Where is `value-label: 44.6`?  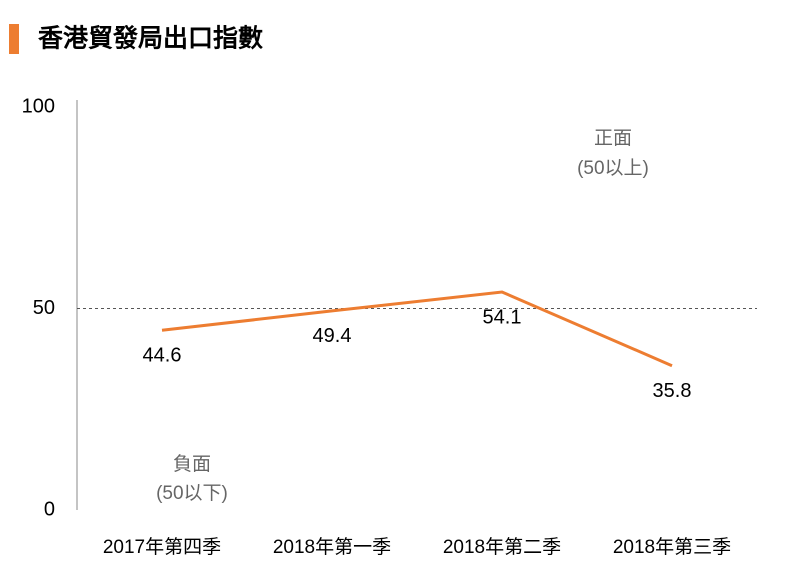 value-label: 44.6 is located at coordinates (162, 356).